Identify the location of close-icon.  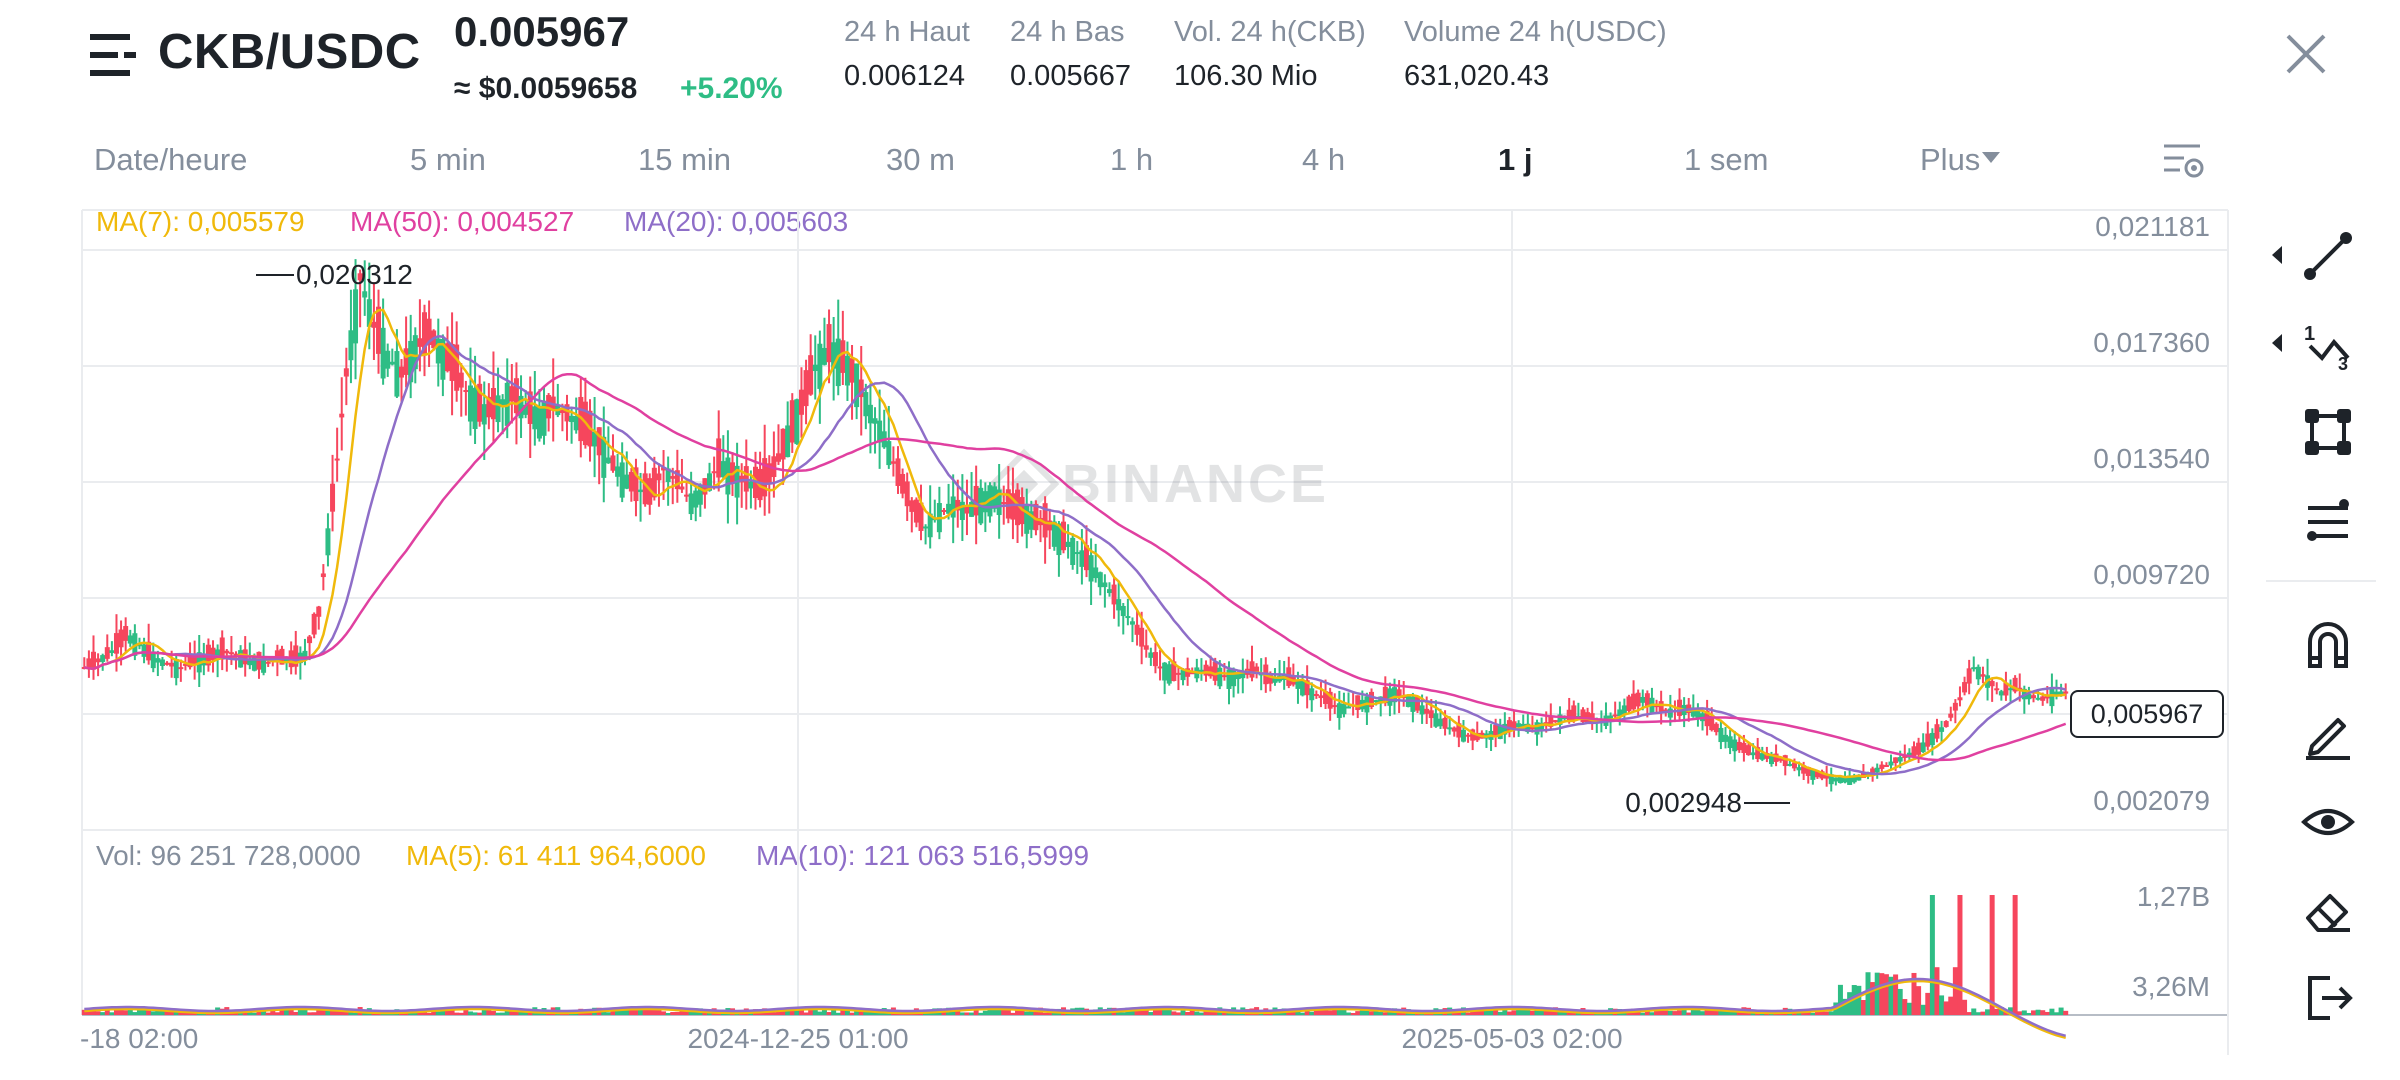
(2306, 54).